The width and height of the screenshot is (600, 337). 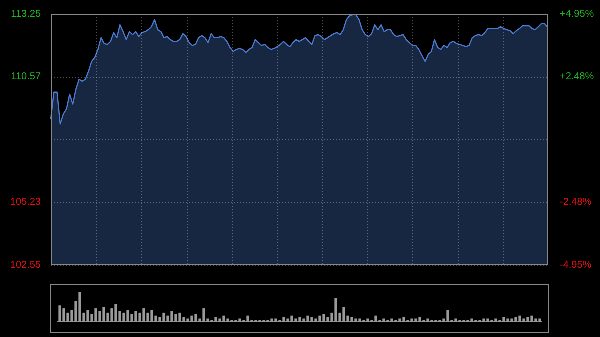 What do you see at coordinates (26, 265) in the screenshot?
I see `y-tick-label: 102.55` at bounding box center [26, 265].